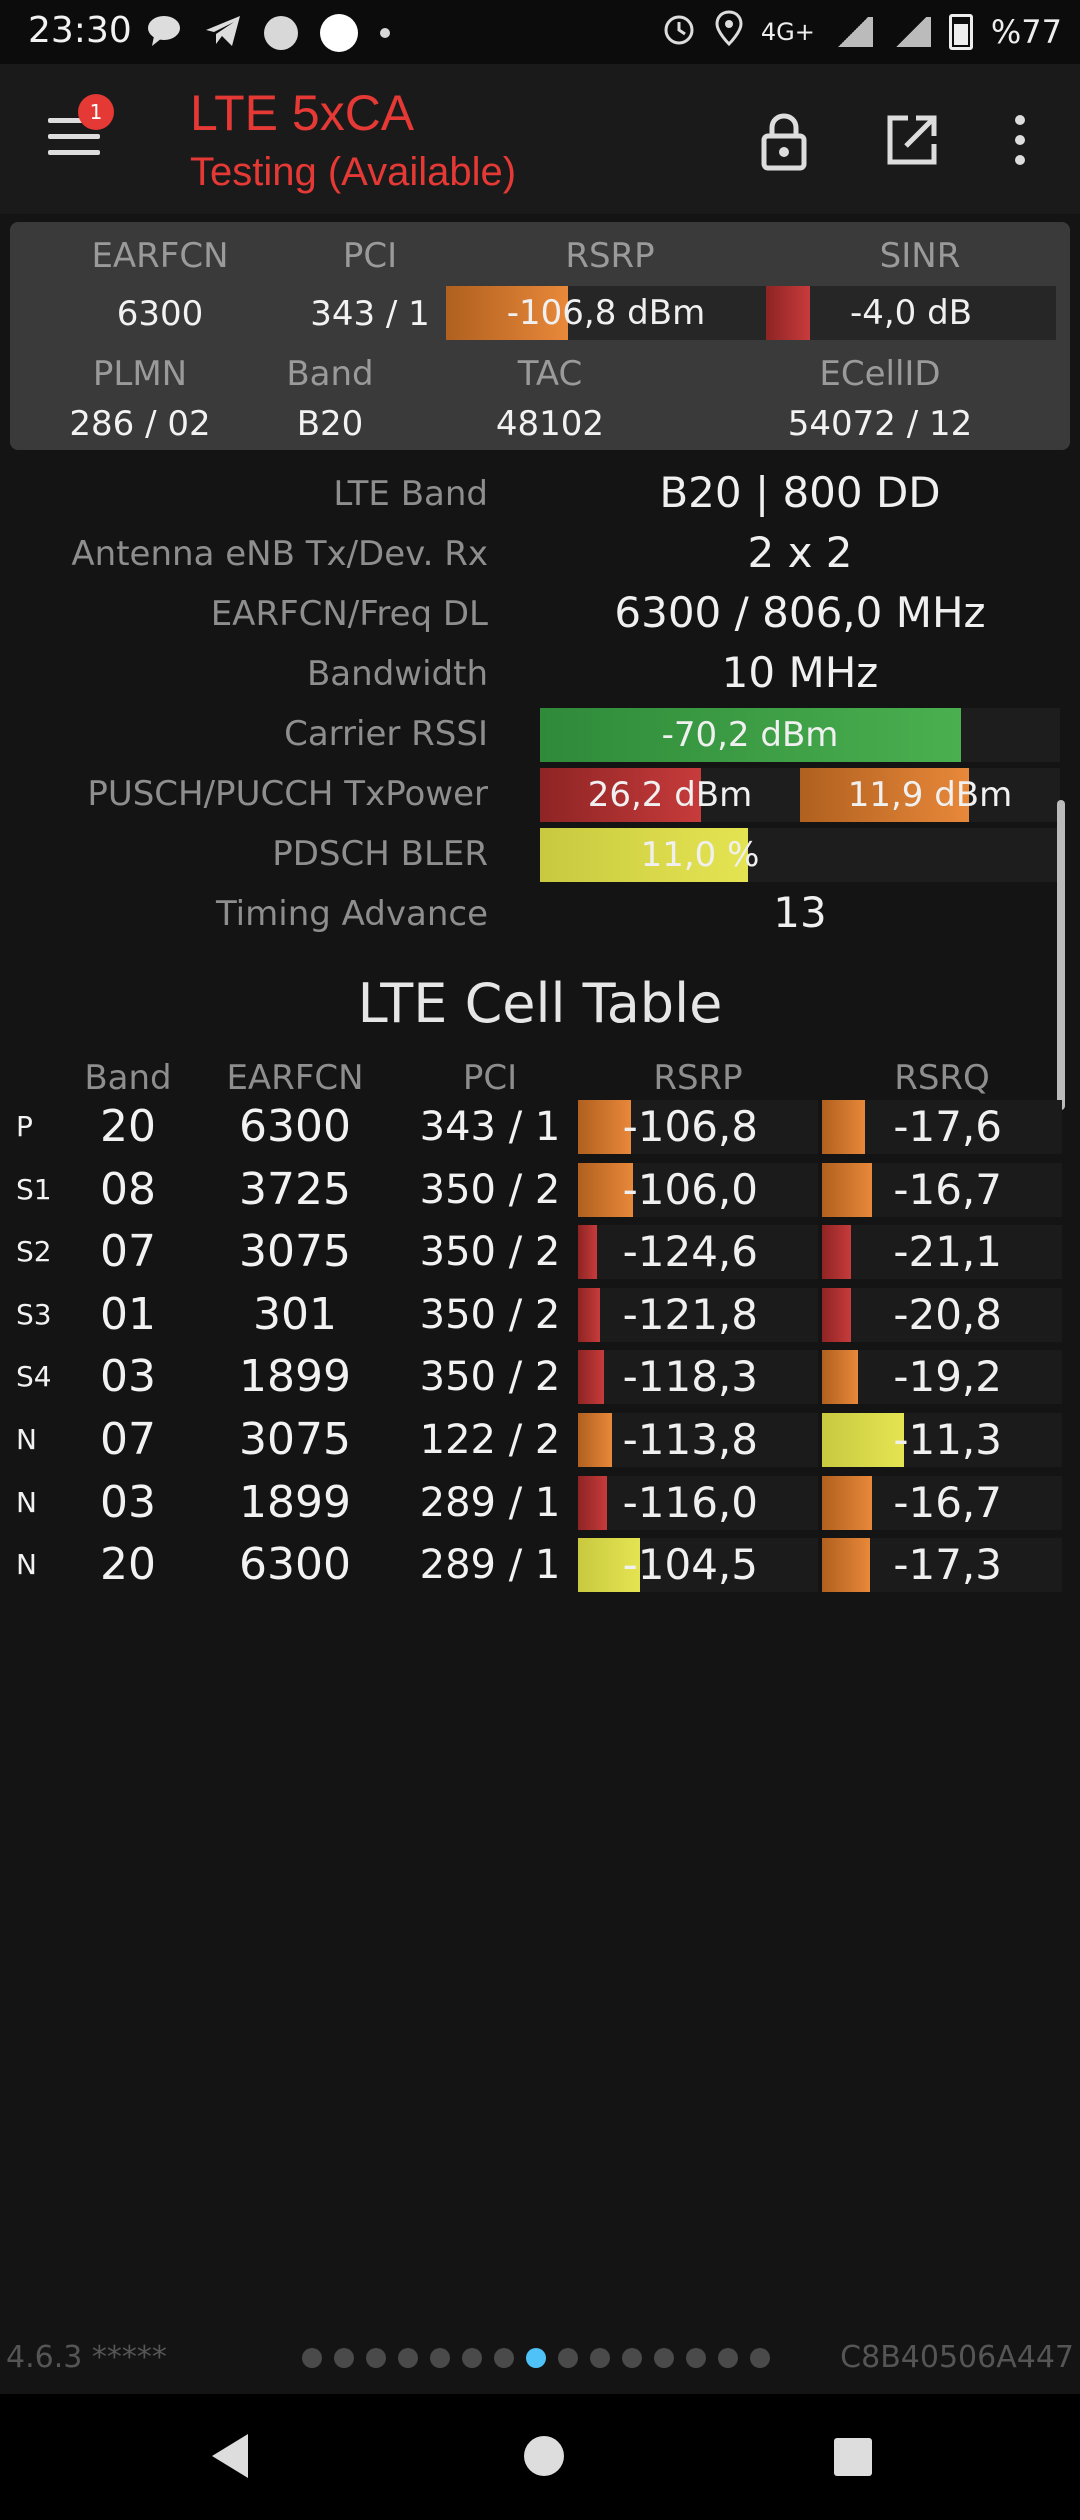  Describe the element at coordinates (698, 1377) in the screenshot. I see `cell-rsrp-bar: -118,3` at that location.